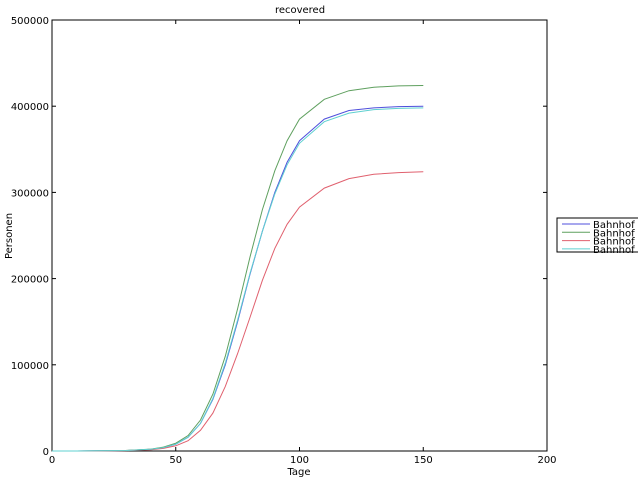 The width and height of the screenshot is (638, 484). I want to click on legend: Bahnhof 1Bahnhof 2Bahnhof 3Bahnhof 4, so click(597, 236).